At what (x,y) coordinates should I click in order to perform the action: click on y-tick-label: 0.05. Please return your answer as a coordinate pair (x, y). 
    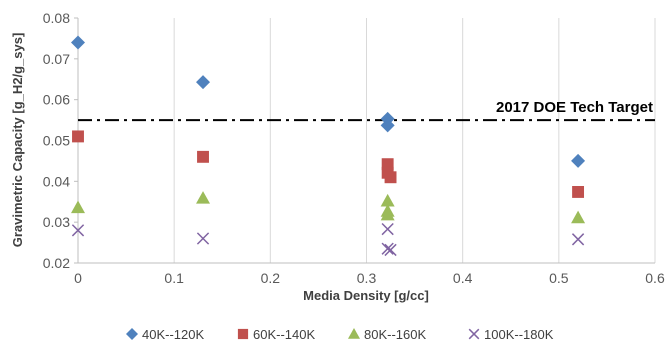
    Looking at the image, I should click on (56, 141).